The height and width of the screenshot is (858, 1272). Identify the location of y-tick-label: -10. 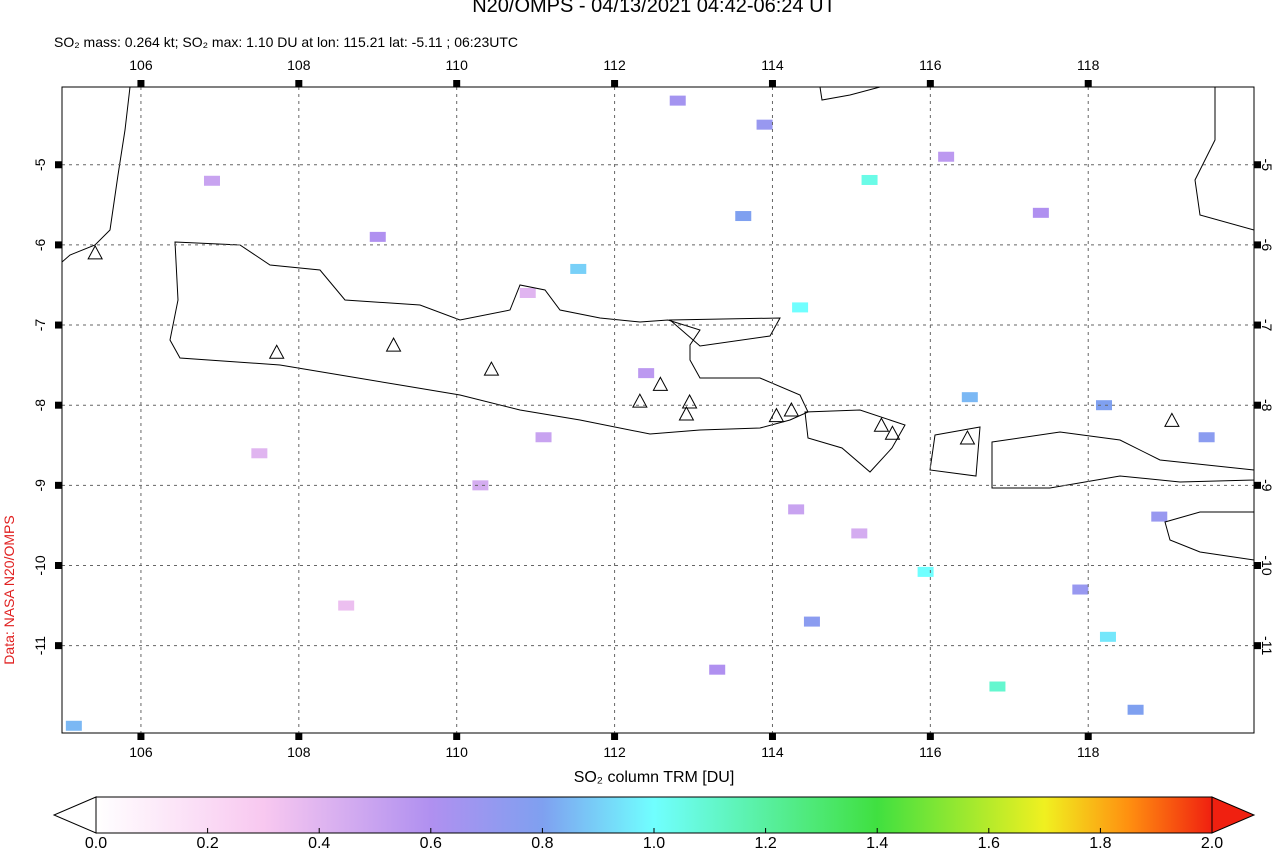
(40, 565).